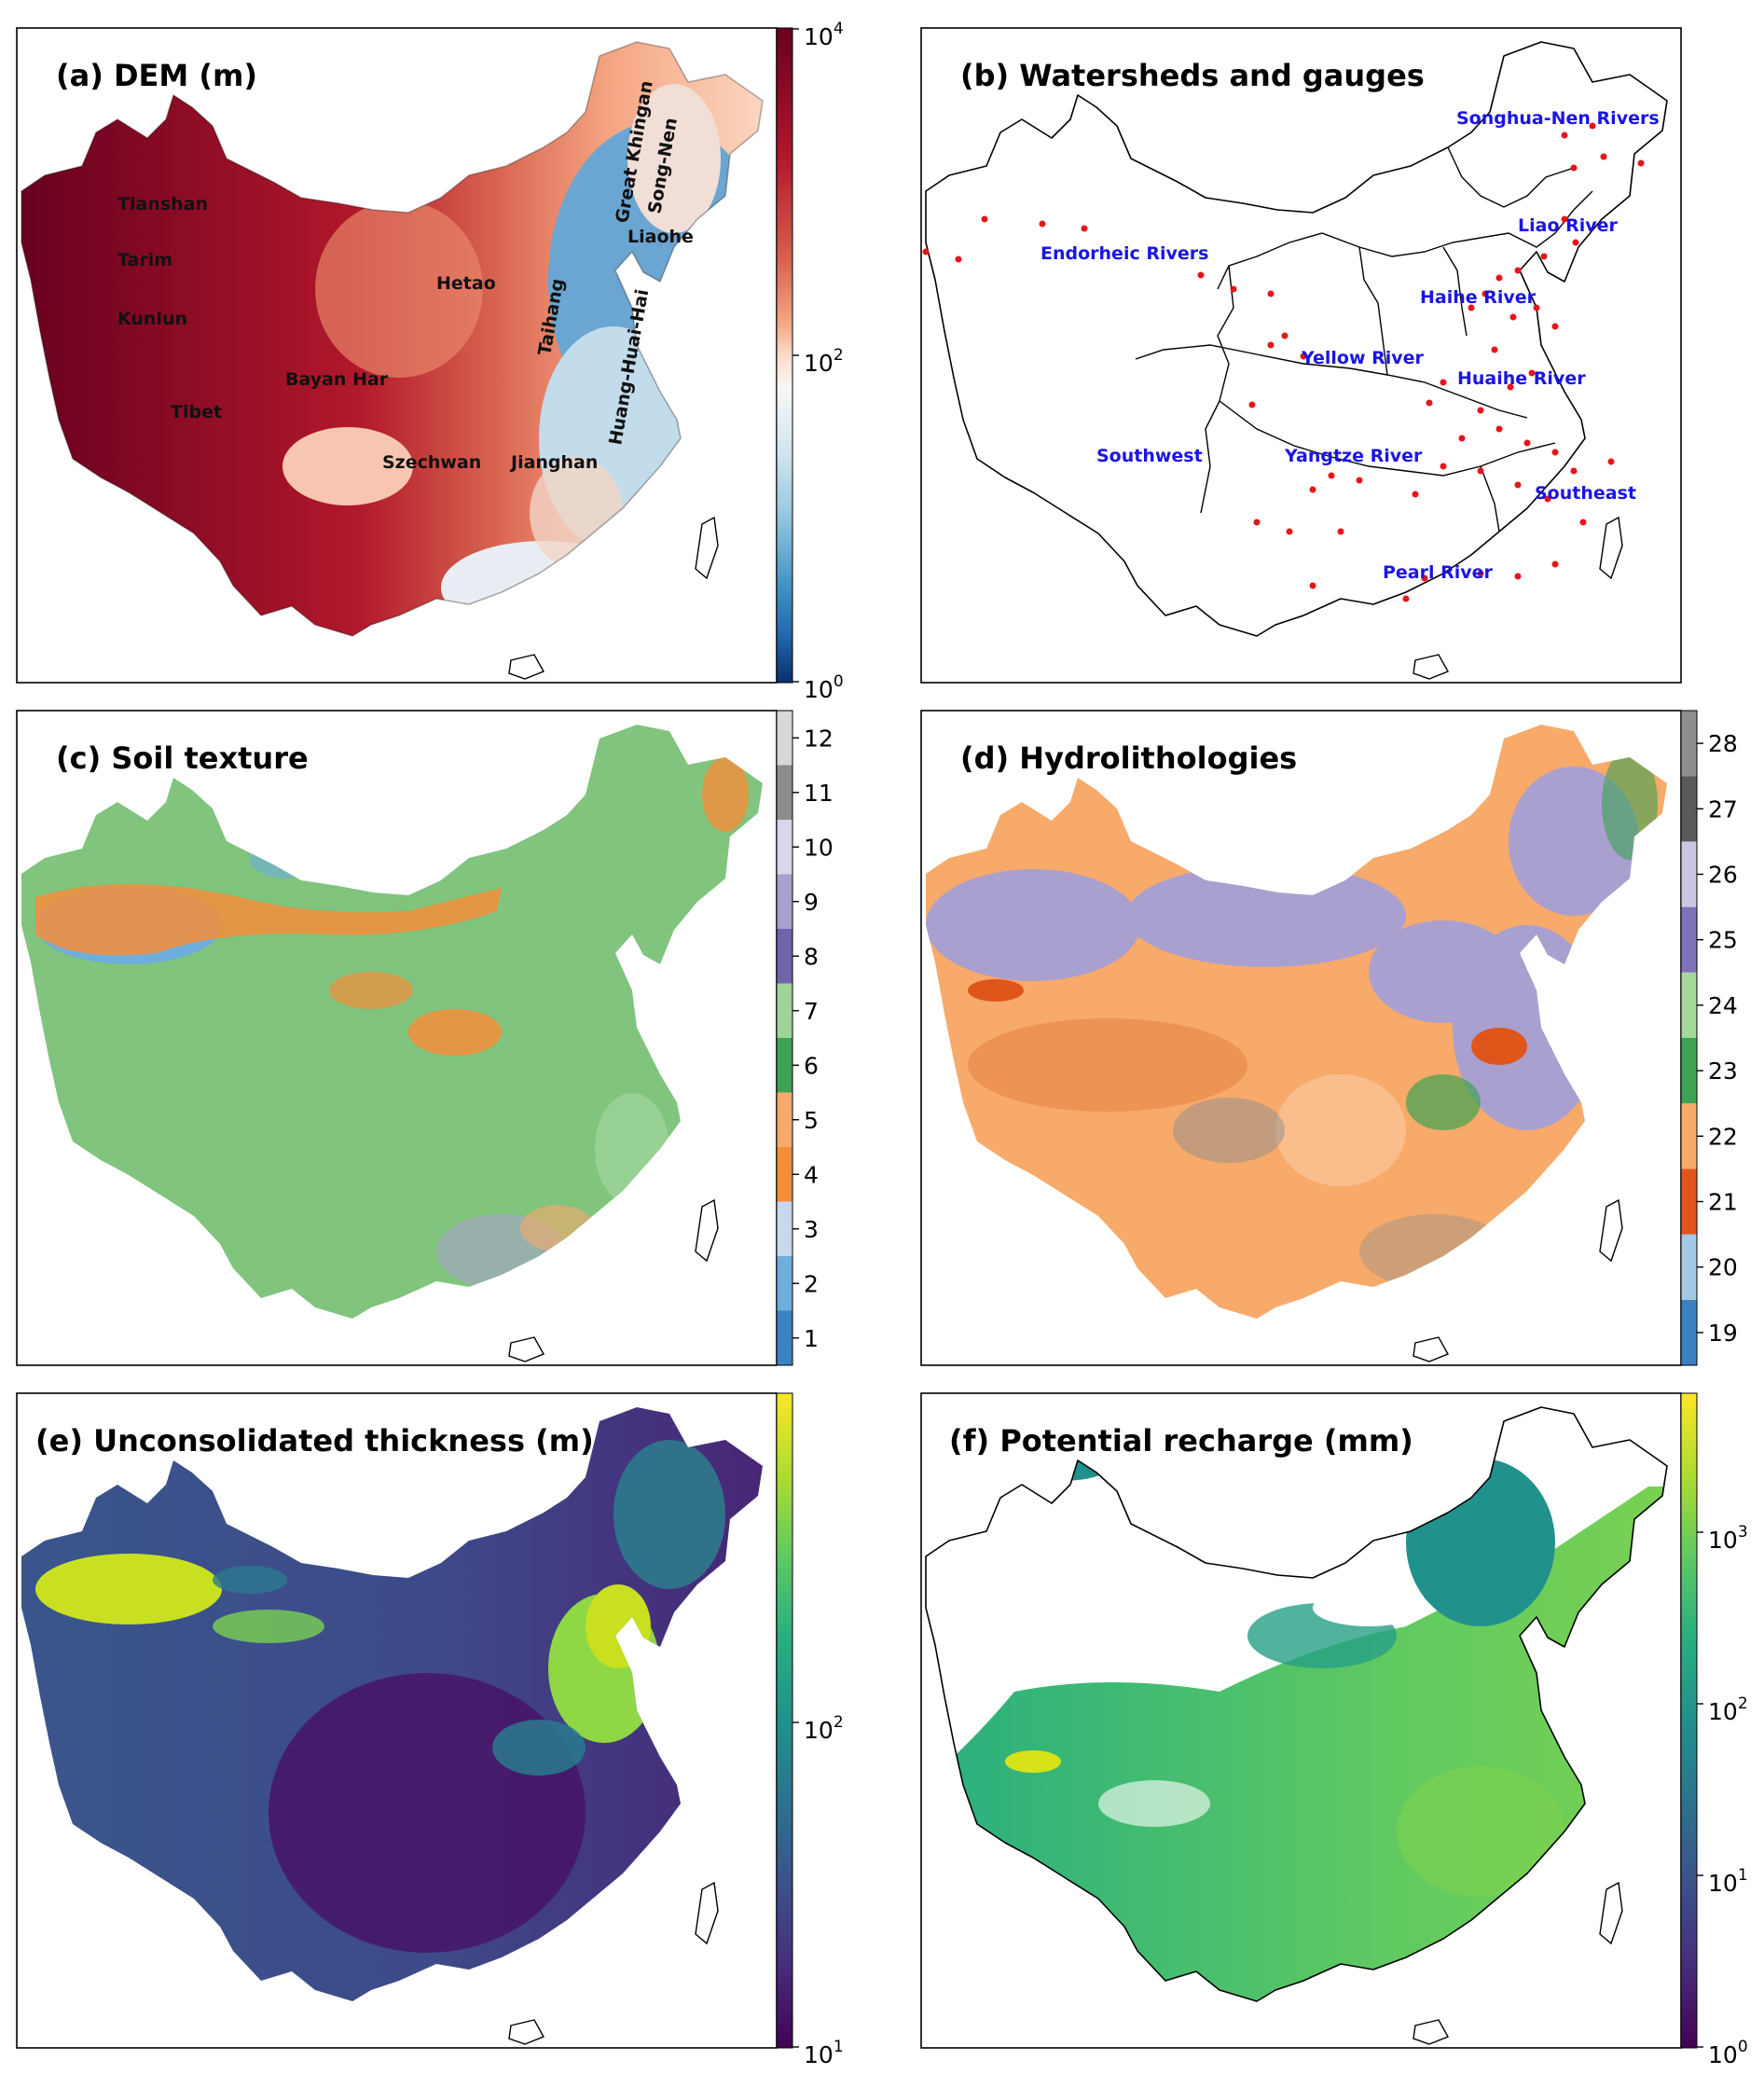 The width and height of the screenshot is (1764, 2074). I want to click on cb-d-label-28: 28, so click(1723, 743).